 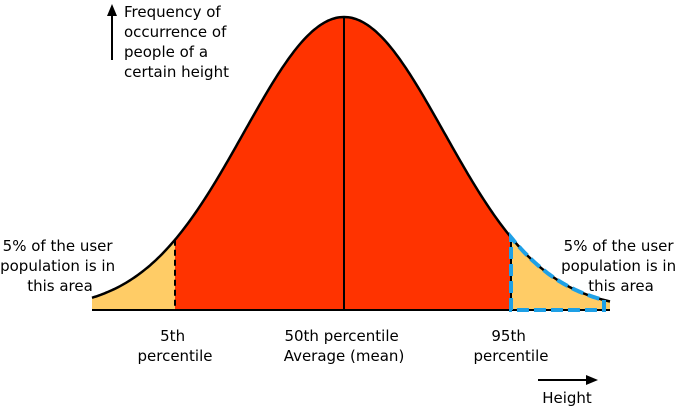 I want to click on 50th-percentile-label-line: Average (mean), so click(x=344, y=356).